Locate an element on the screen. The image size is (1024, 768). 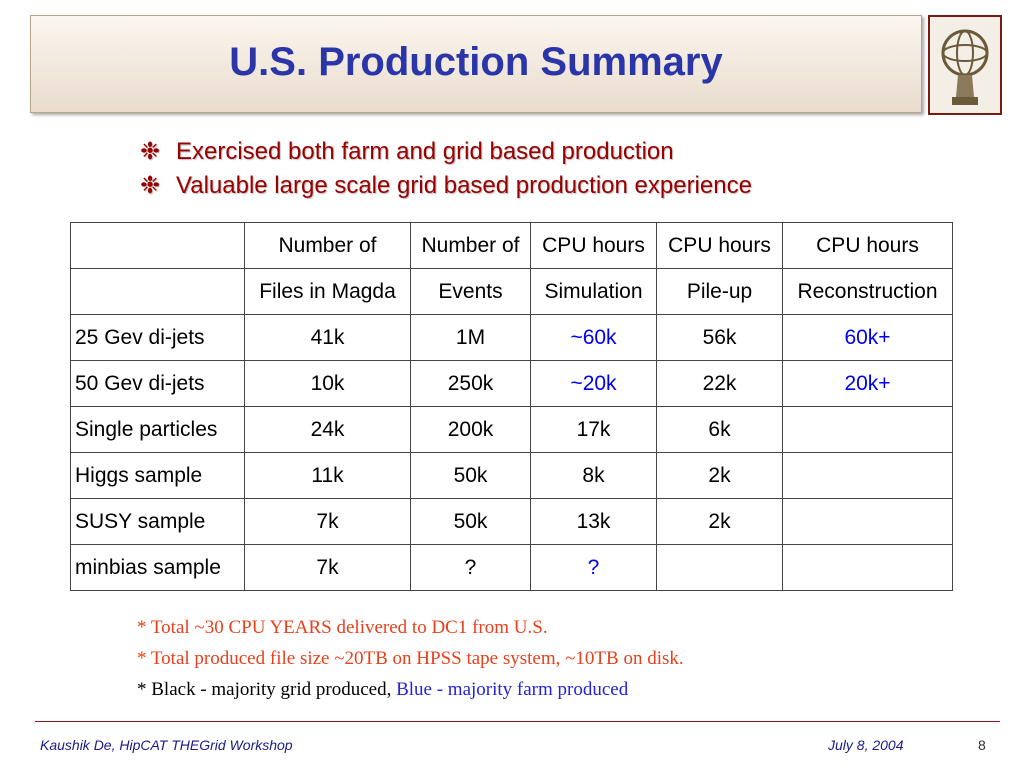
table-row: Single particles 24k 200k 17k 6k is located at coordinates (511, 429).